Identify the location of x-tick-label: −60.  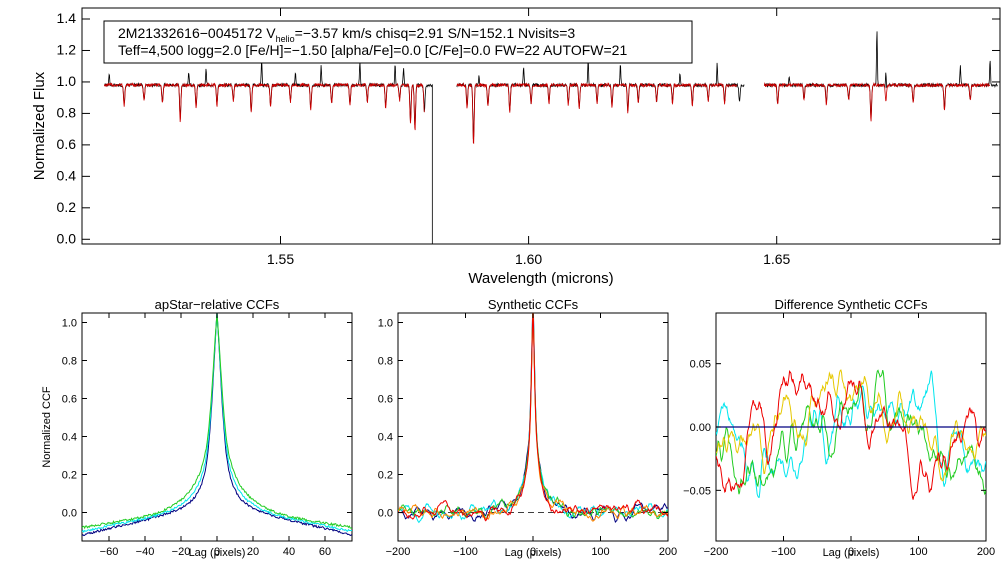
(109, 552).